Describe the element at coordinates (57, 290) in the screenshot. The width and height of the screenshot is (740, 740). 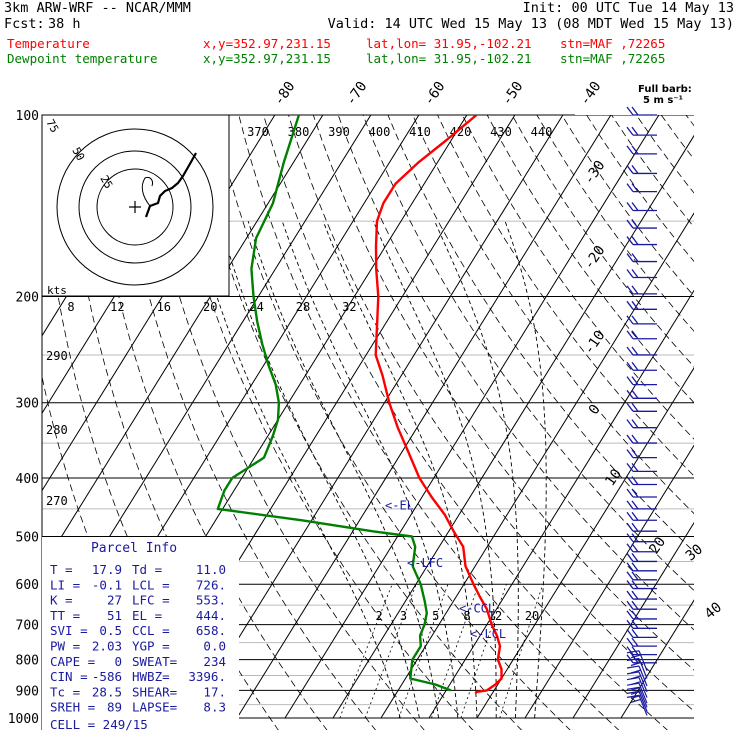
I see `hodograph-units: kts` at that location.